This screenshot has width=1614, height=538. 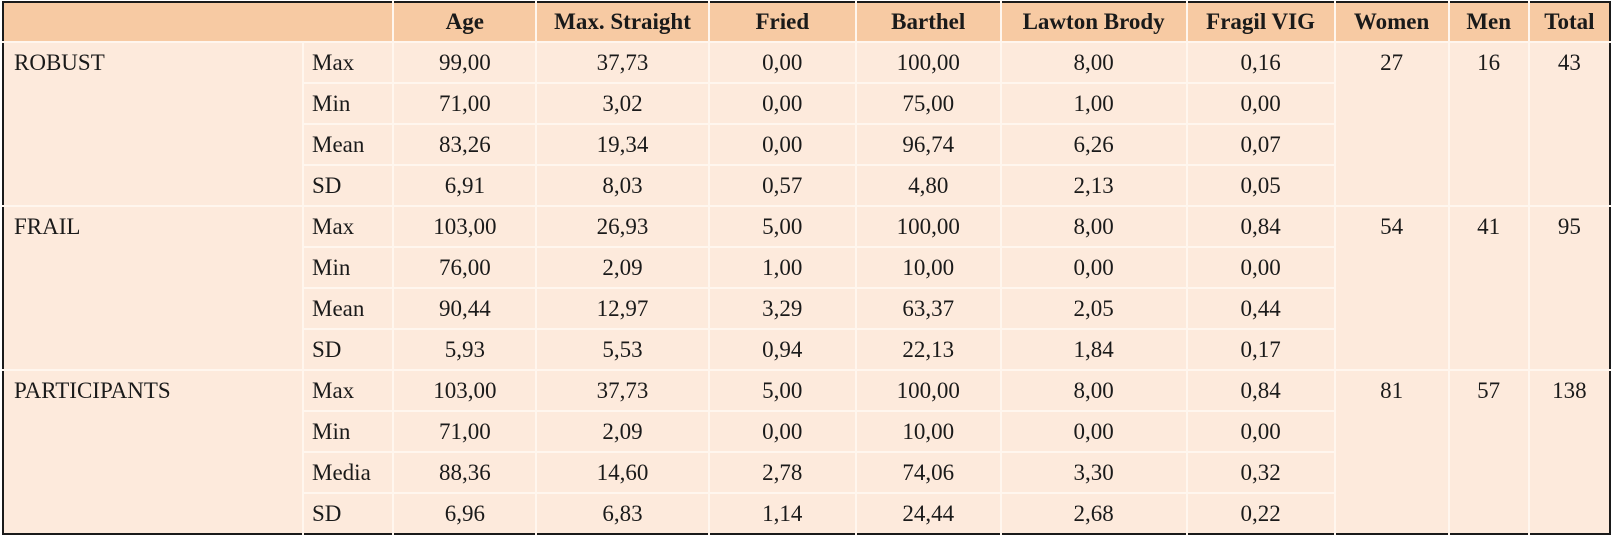 I want to click on header-fragil-vig: Fragil VIG, so click(x=1260, y=22).